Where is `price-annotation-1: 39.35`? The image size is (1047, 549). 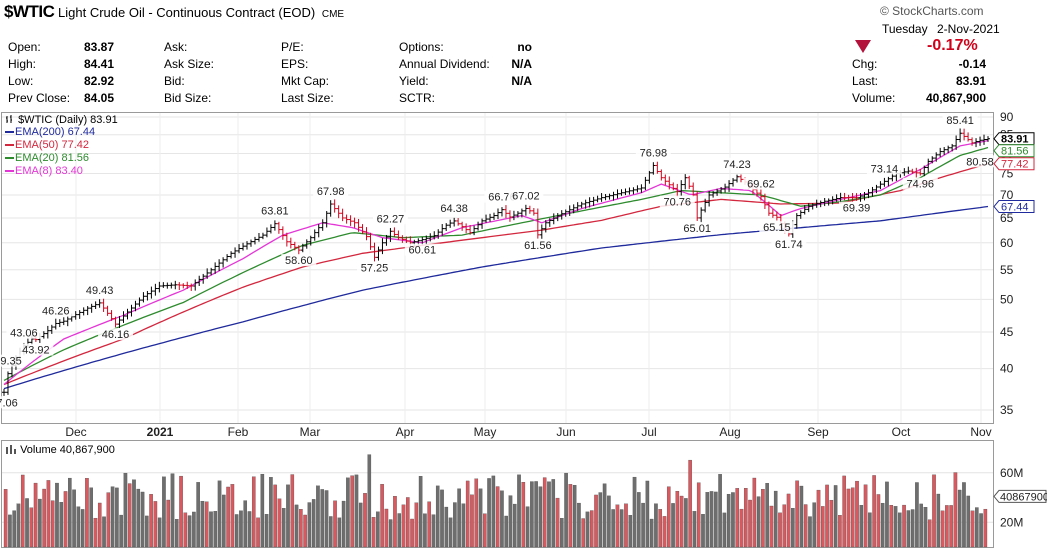 price-annotation-1: 39.35 is located at coordinates (11, 362).